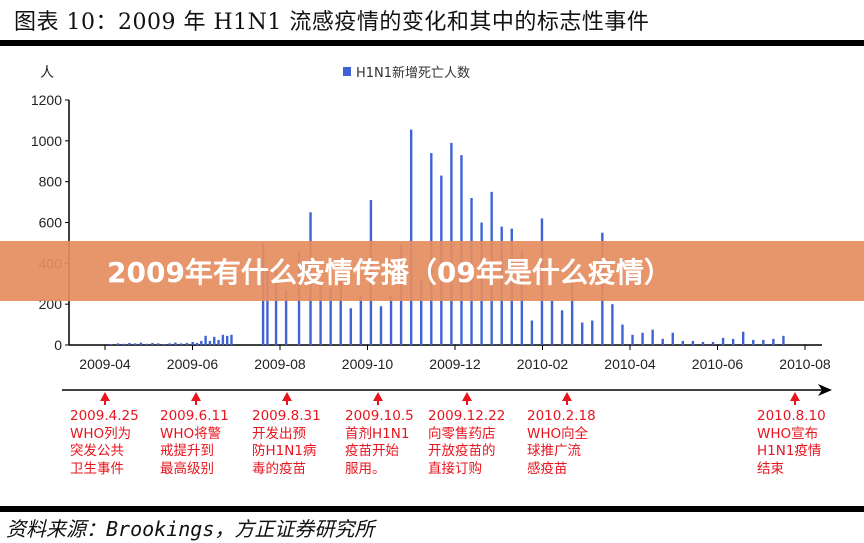 Image resolution: width=864 pixels, height=543 pixels. I want to click on bottom-rule, so click(432, 509).